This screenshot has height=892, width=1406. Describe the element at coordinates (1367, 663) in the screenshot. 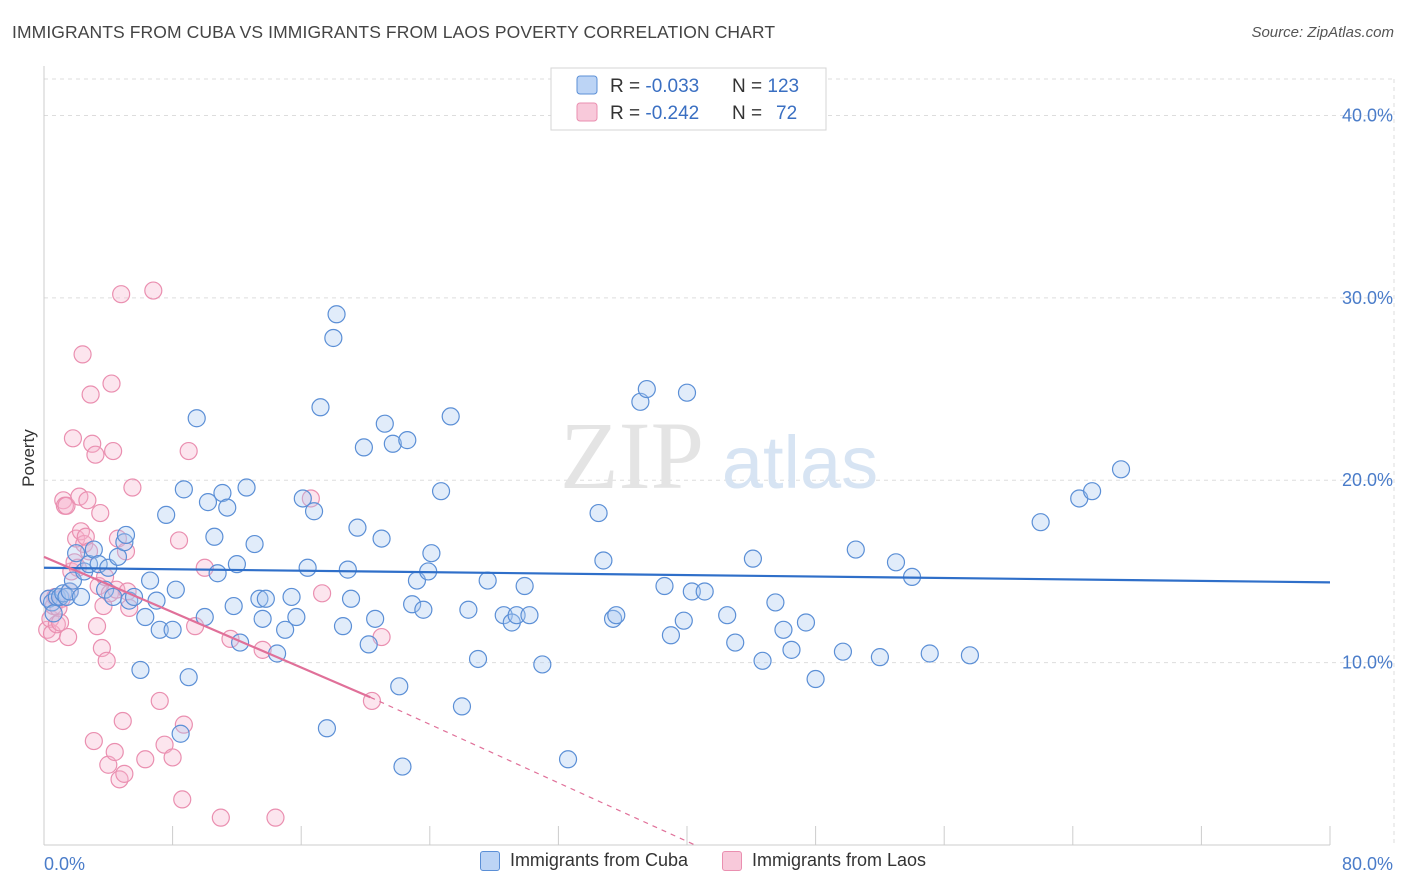

I see `y-tick-label: 10.0%` at that location.